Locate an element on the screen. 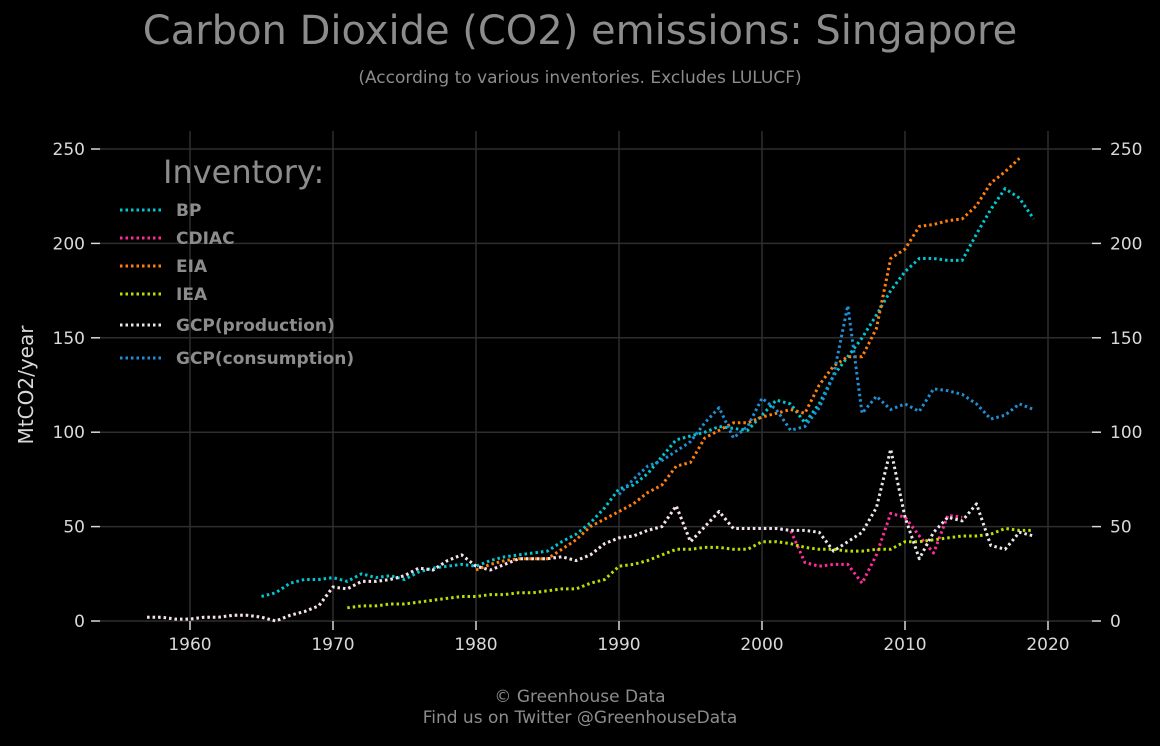 Image resolution: width=1160 pixels, height=746 pixels. legend-label-gcp-consumption: GCP(consumption) is located at coordinates (265, 359).